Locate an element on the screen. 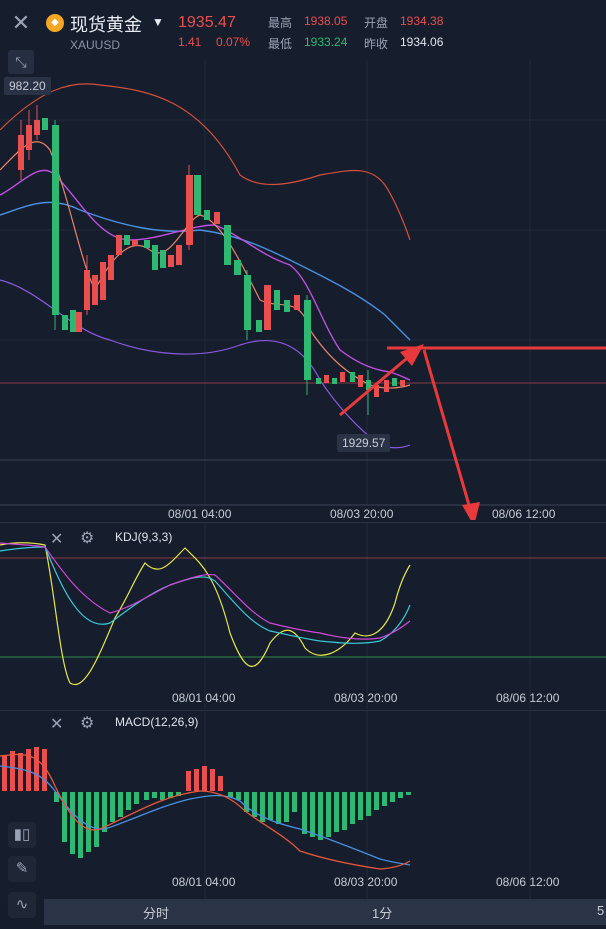  open-label: 开盘 is located at coordinates (376, 23).